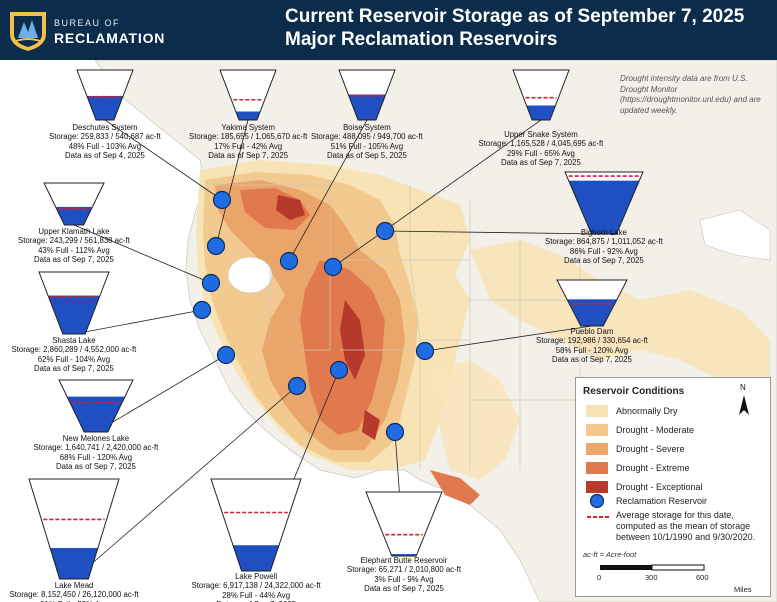 Image resolution: width=777 pixels, height=602 pixels. Describe the element at coordinates (256, 576) in the screenshot. I see `reservoir-name: Lake Powell` at that location.